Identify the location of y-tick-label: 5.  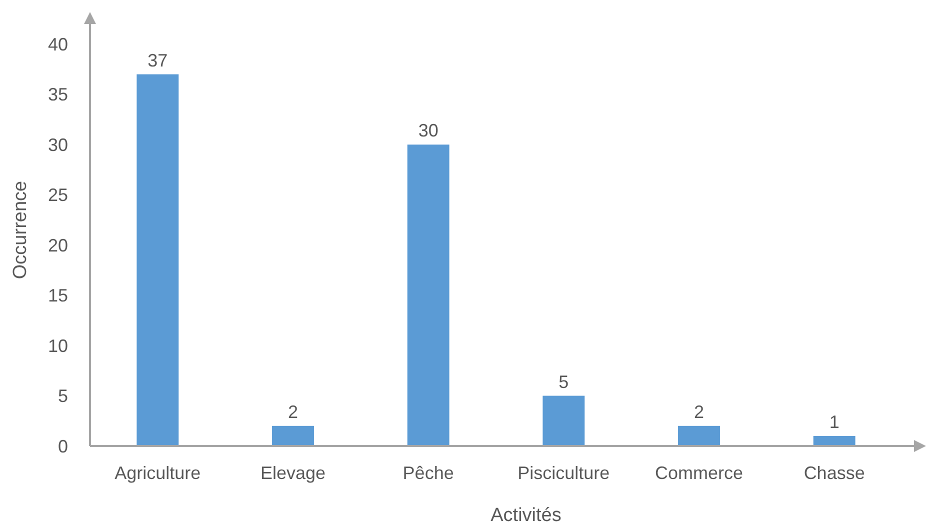
(63, 396).